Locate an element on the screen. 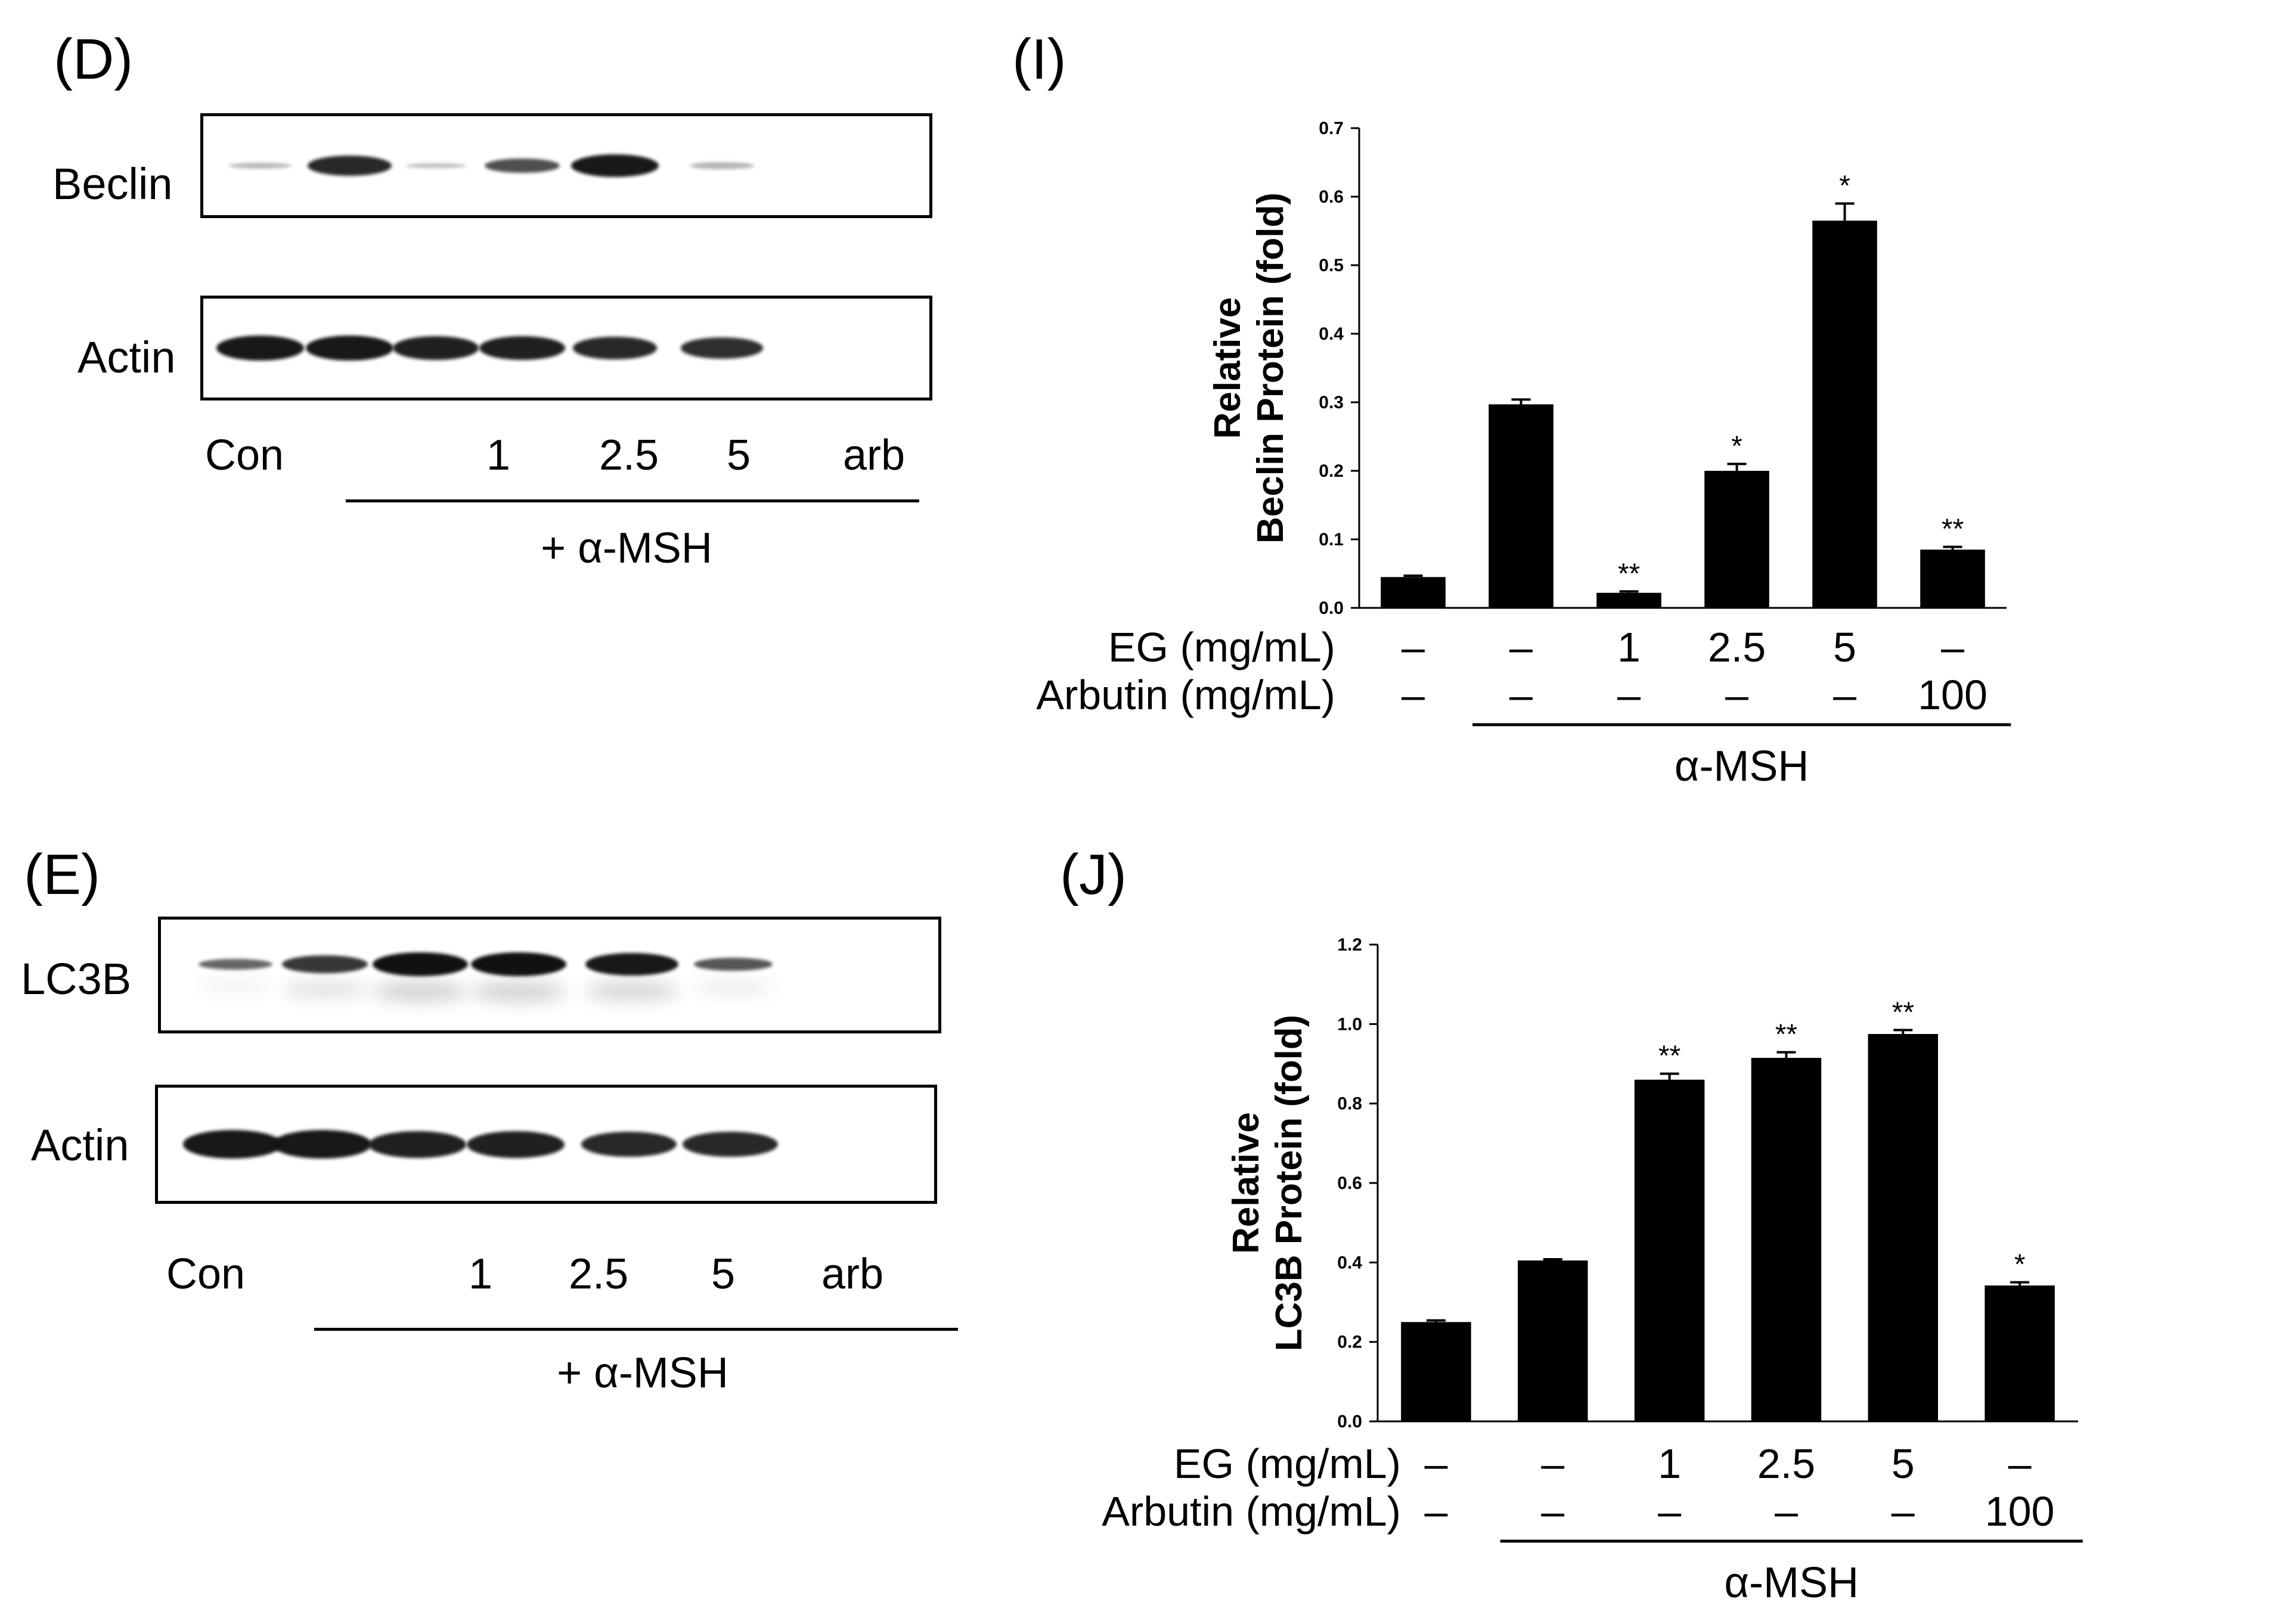  treatment-line-e is located at coordinates (636, 1329).